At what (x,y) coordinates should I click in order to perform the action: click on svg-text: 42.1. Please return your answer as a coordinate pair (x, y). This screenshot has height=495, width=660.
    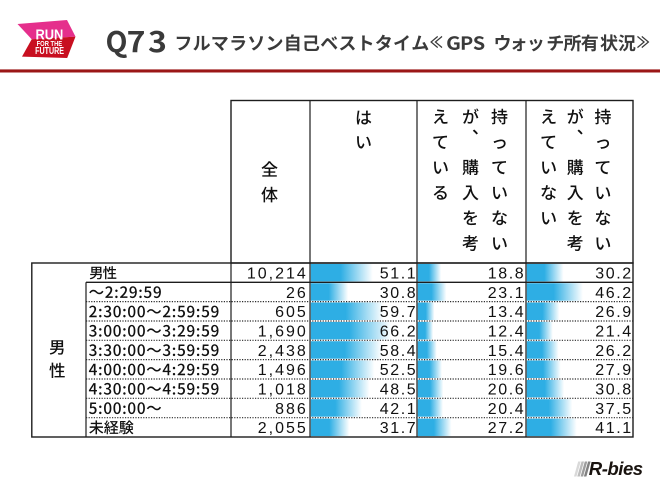
    Looking at the image, I should click on (399, 409).